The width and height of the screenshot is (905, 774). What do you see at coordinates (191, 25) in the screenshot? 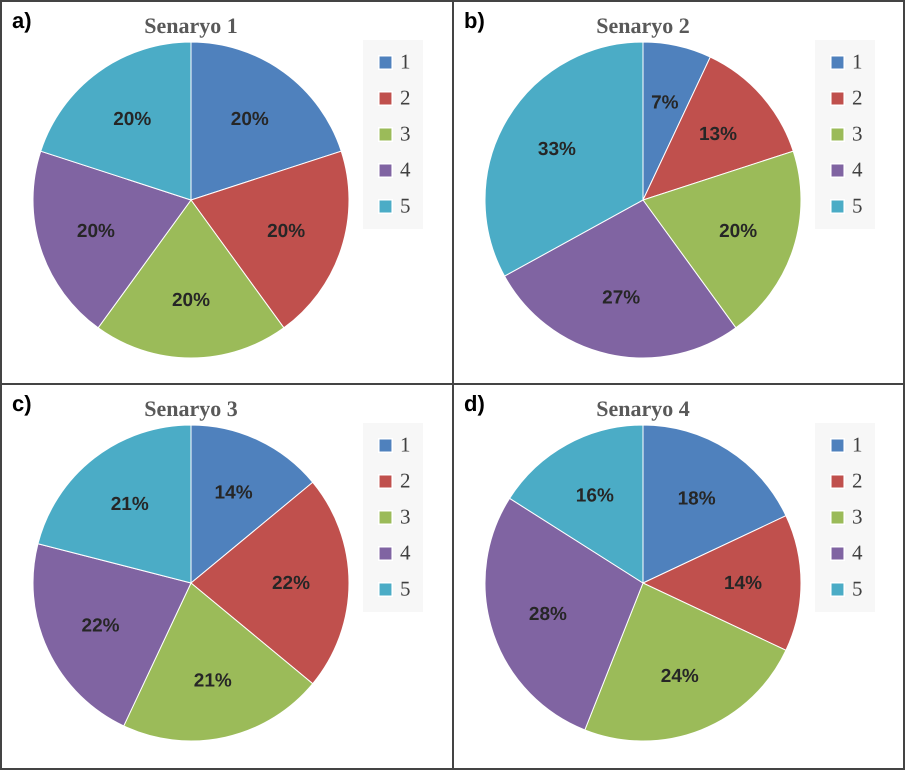
I see `chart-title: Senaryo 1` at bounding box center [191, 25].